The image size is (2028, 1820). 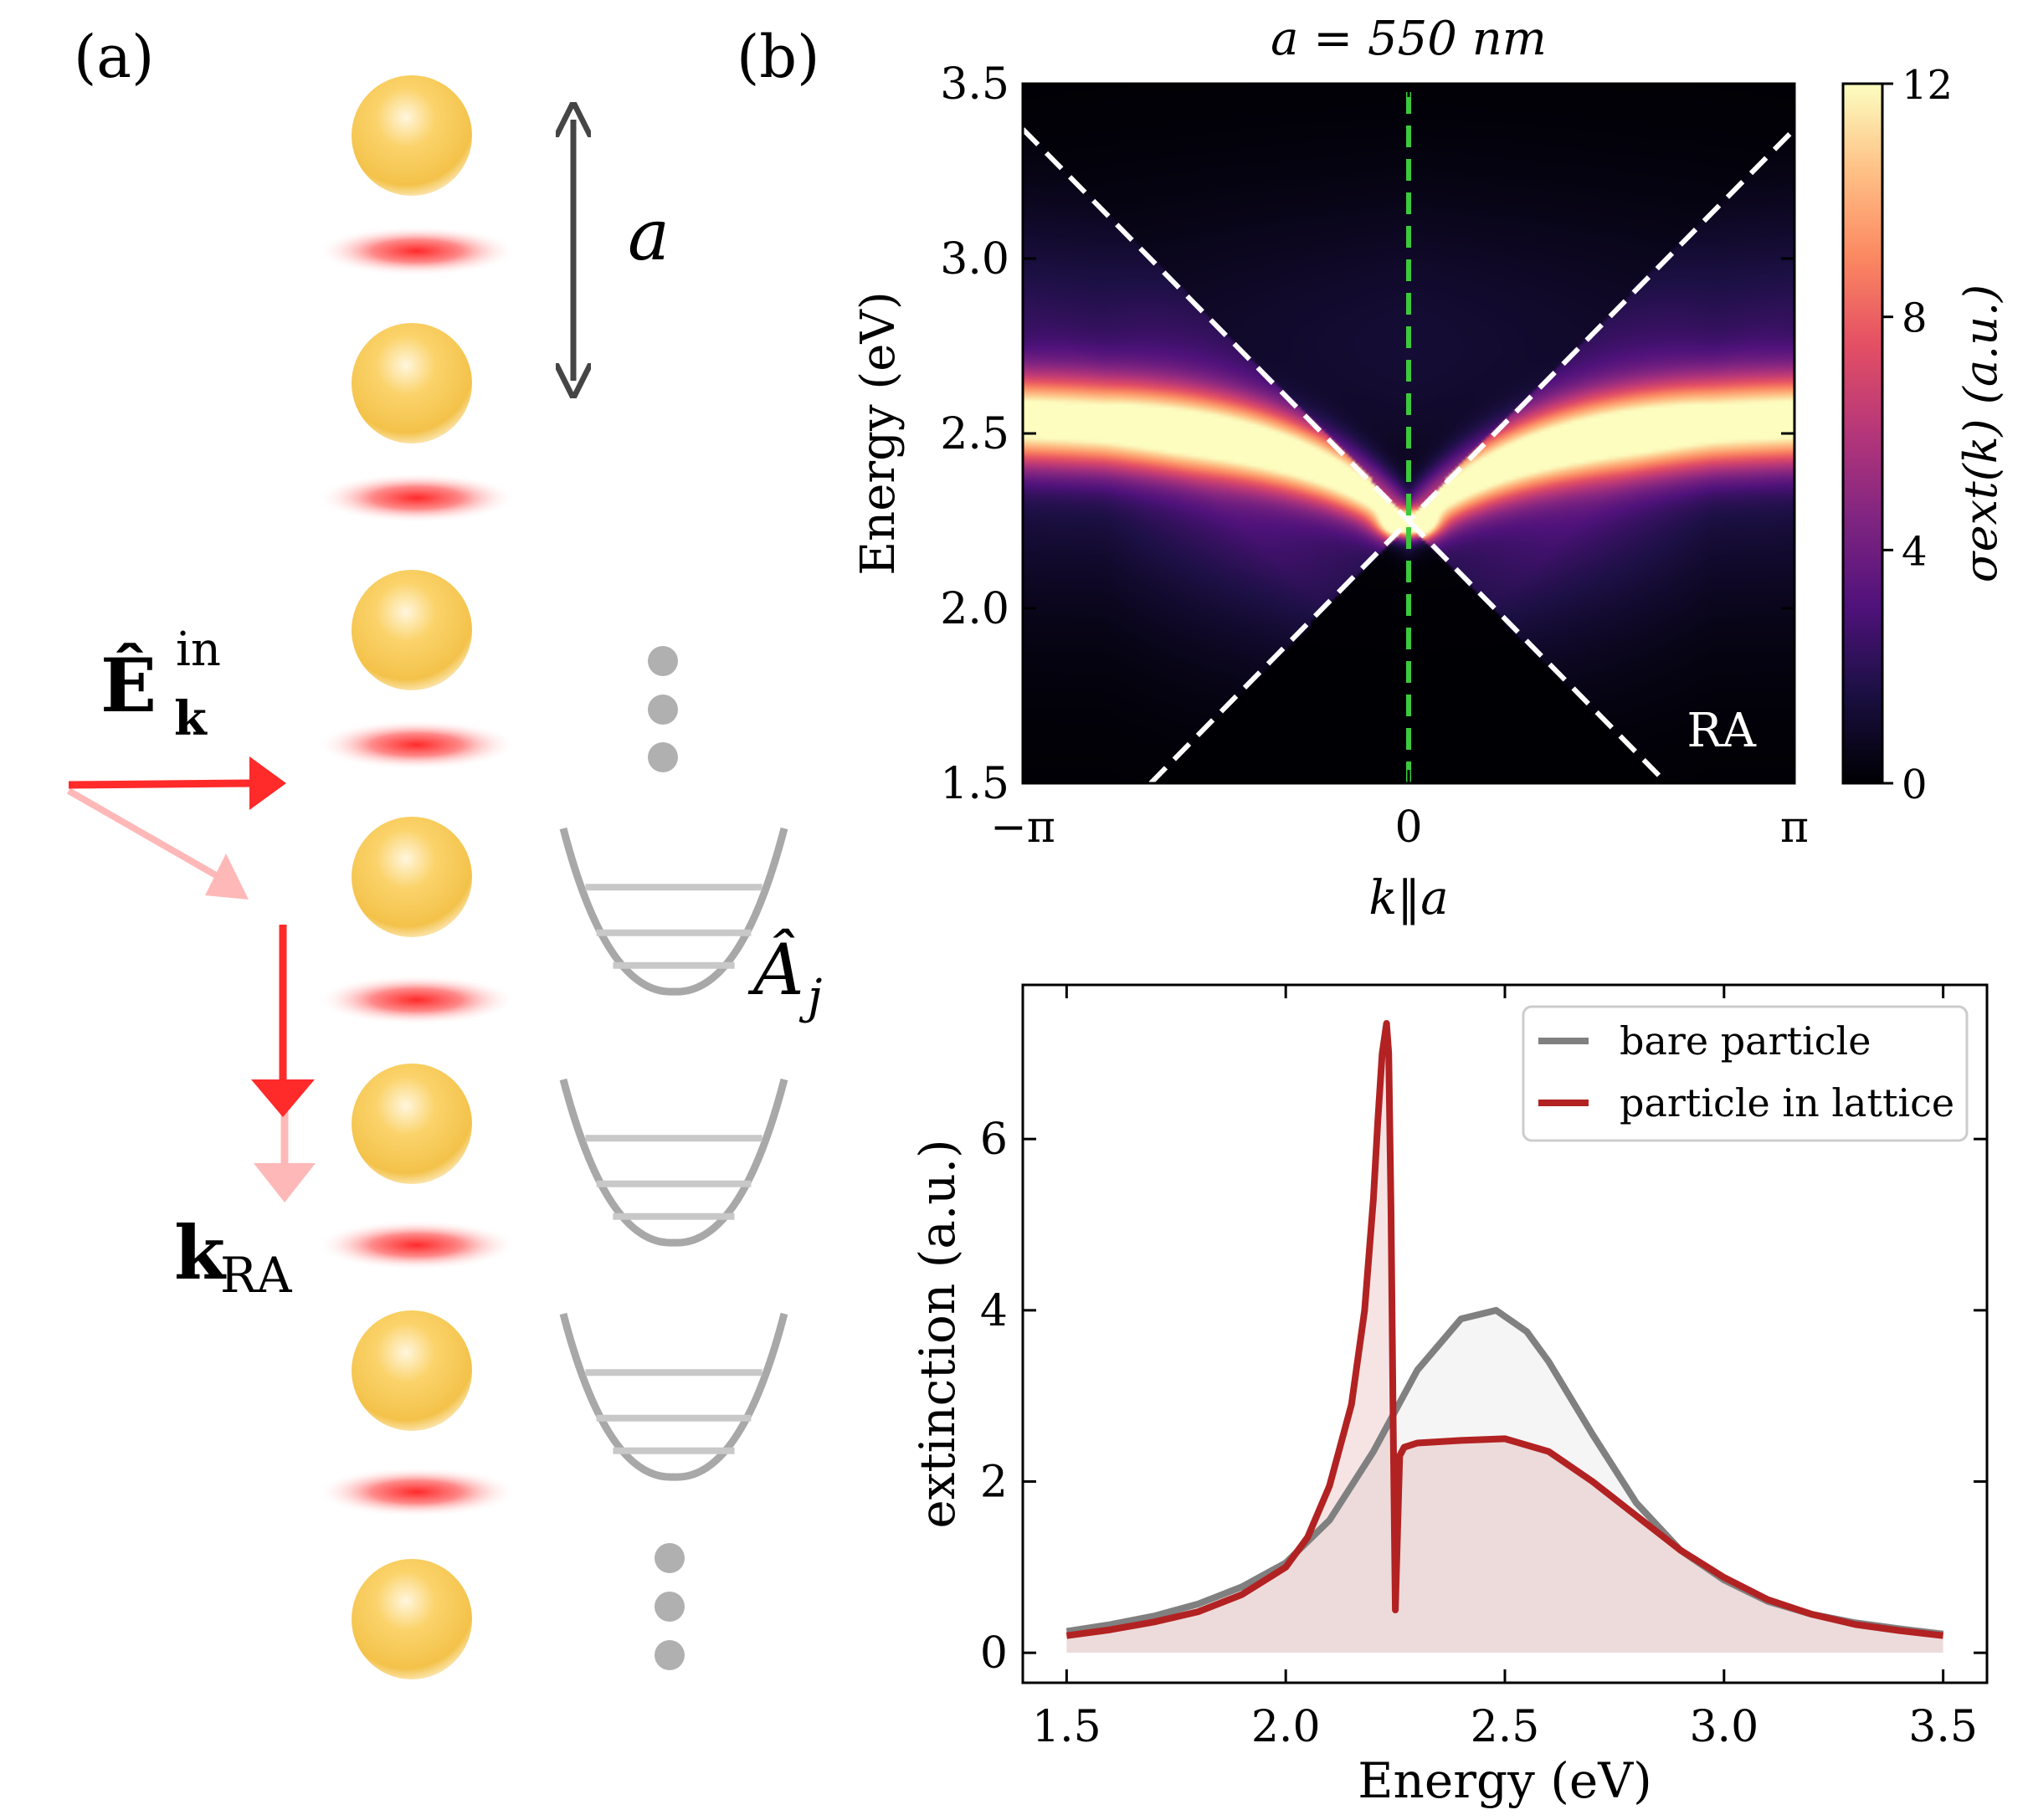 I want to click on ellipsis-top, so click(x=663, y=709).